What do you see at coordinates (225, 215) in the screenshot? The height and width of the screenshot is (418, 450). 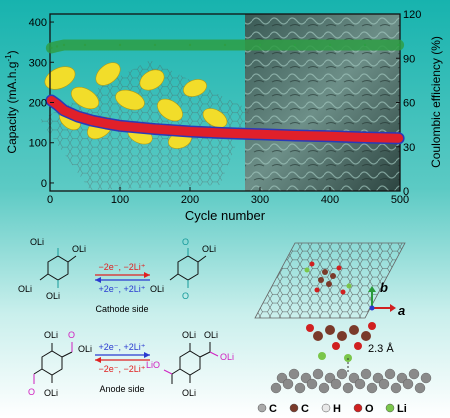 I see `x-axis-label: Cycle number` at bounding box center [225, 215].